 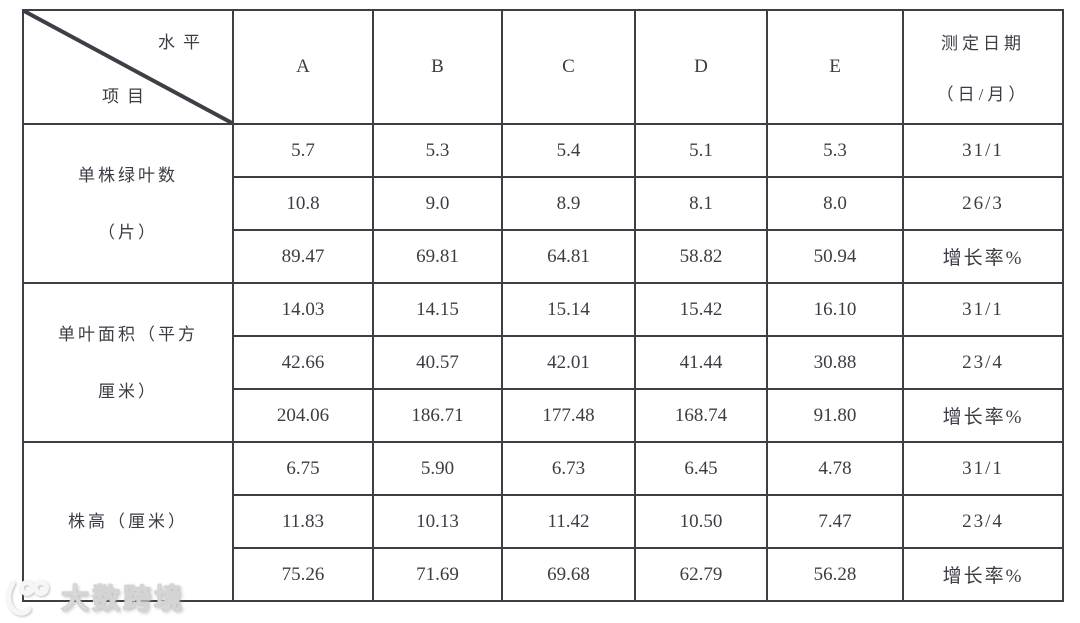 What do you see at coordinates (437, 309) in the screenshot?
I see `value-cell: 14.15` at bounding box center [437, 309].